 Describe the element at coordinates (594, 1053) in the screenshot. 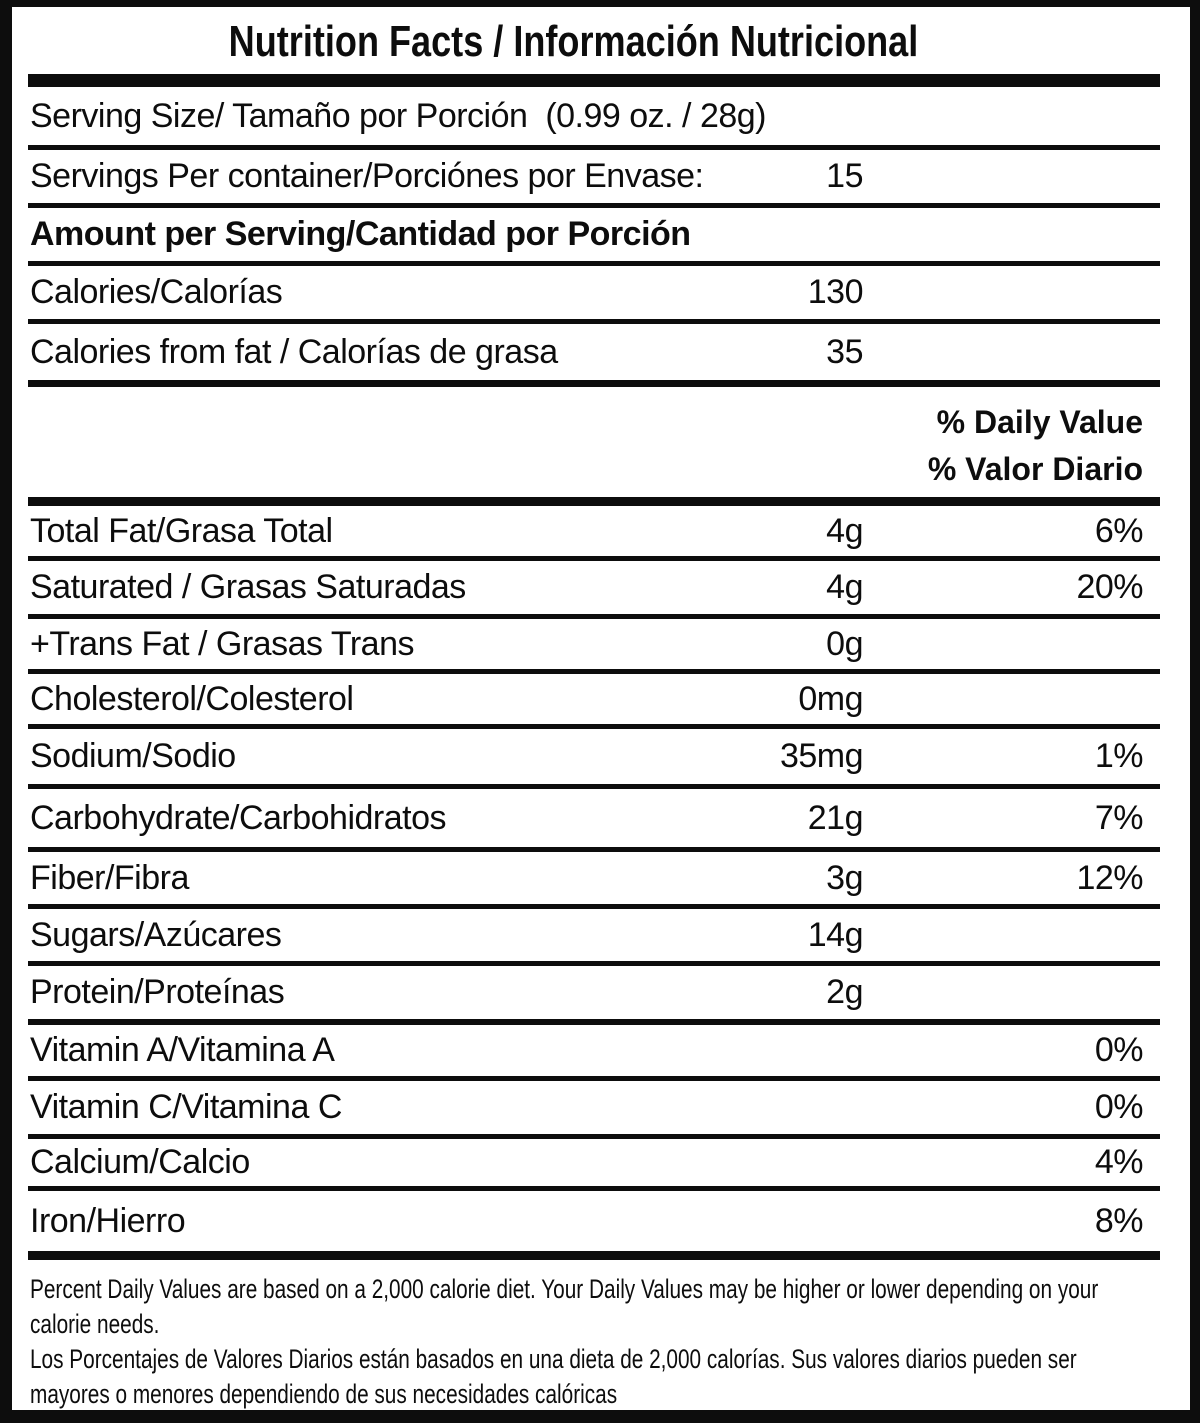

I see `row-vitamin-a: Vitamin A/Vitamina A 0%` at that location.